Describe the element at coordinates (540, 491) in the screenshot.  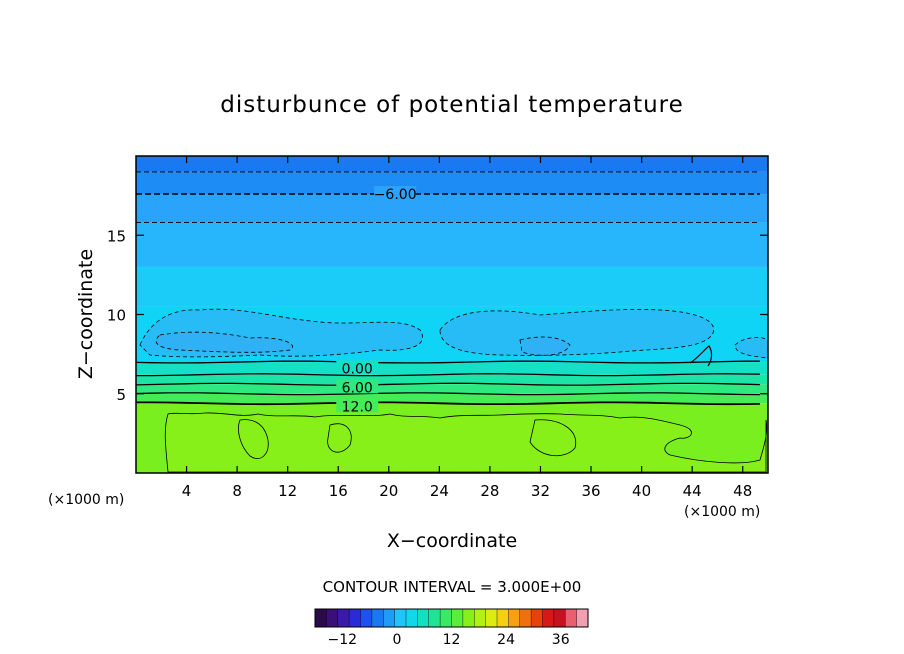
I see `x-tick-label-32: 32` at that location.